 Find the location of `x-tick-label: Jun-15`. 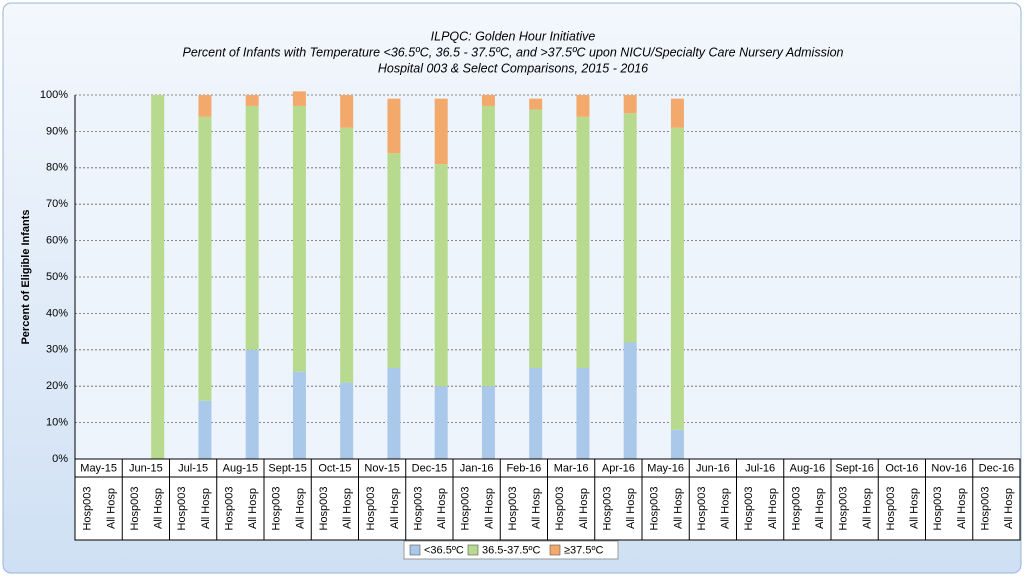

x-tick-label: Jun-15 is located at coordinates (146, 468).